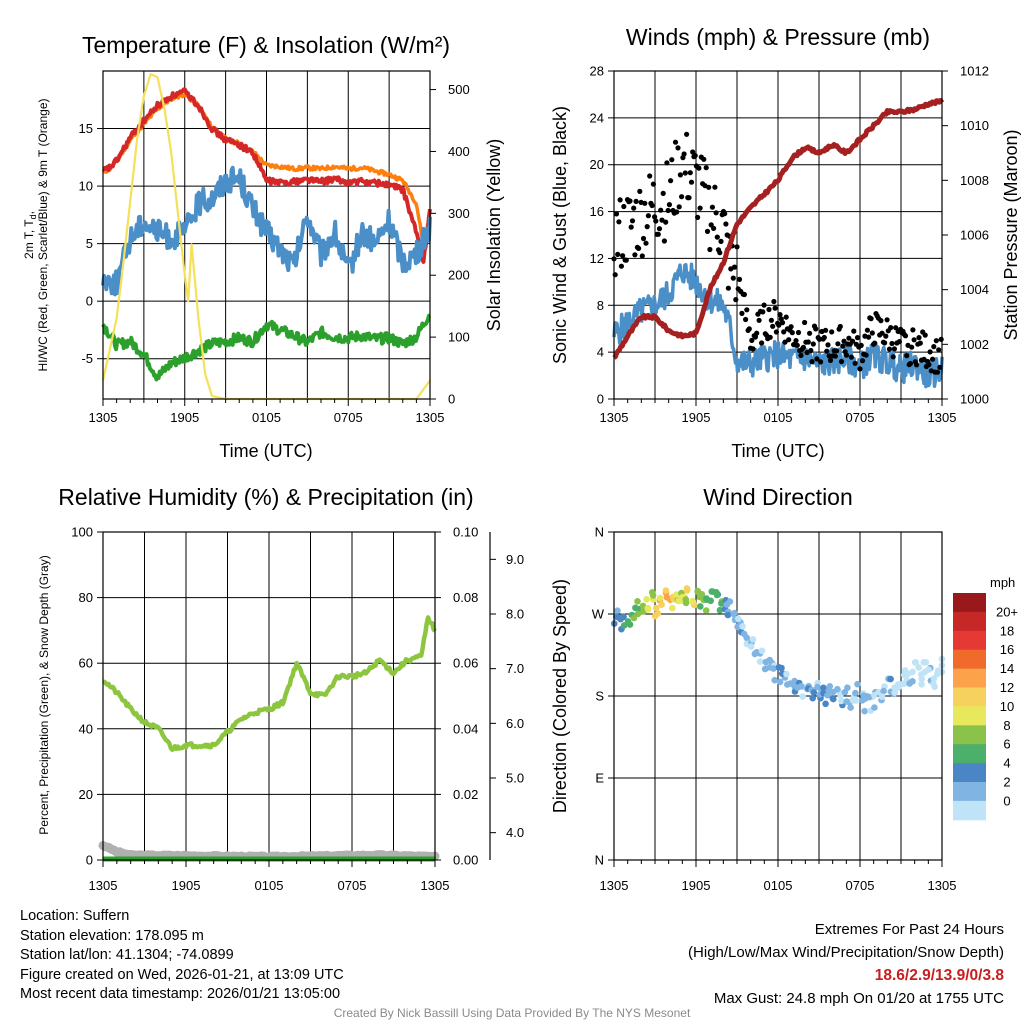 This screenshot has width=1024, height=1024. I want to click on y-tick-label: 4, so click(600, 352).